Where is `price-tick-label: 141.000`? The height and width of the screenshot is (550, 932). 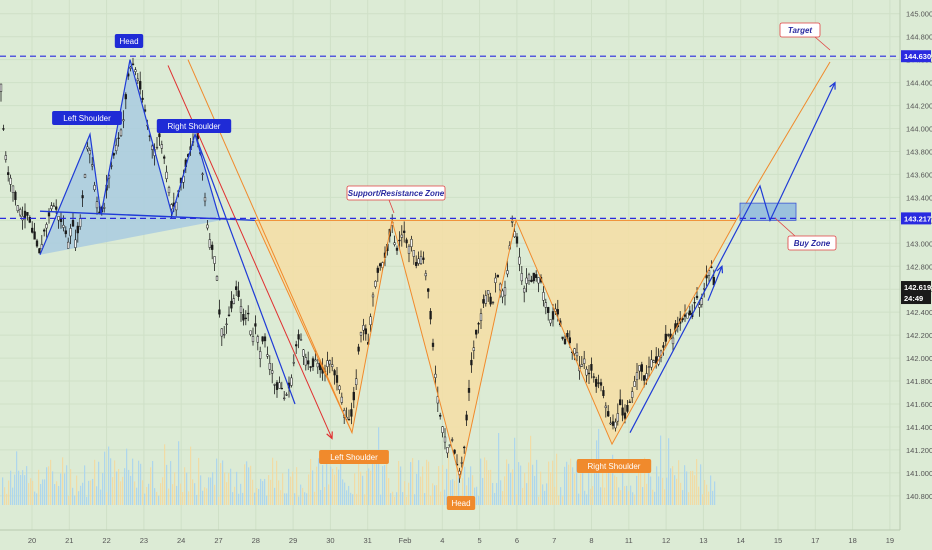 price-tick-label: 141.000 is located at coordinates (919, 473).